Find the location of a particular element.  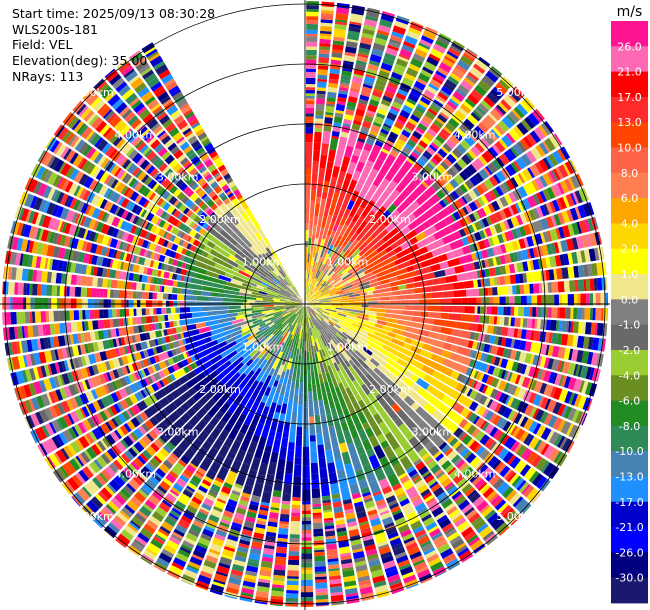

colorbar-tick-label: -8.0 is located at coordinates (629, 426).